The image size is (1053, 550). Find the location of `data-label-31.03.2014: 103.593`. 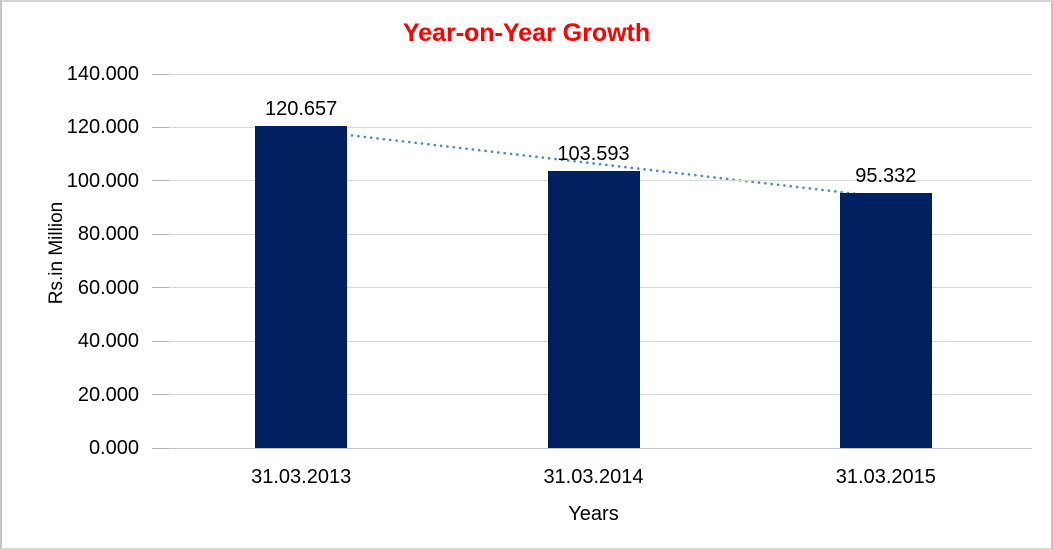

data-label-31.03.2014: 103.593 is located at coordinates (593, 154).